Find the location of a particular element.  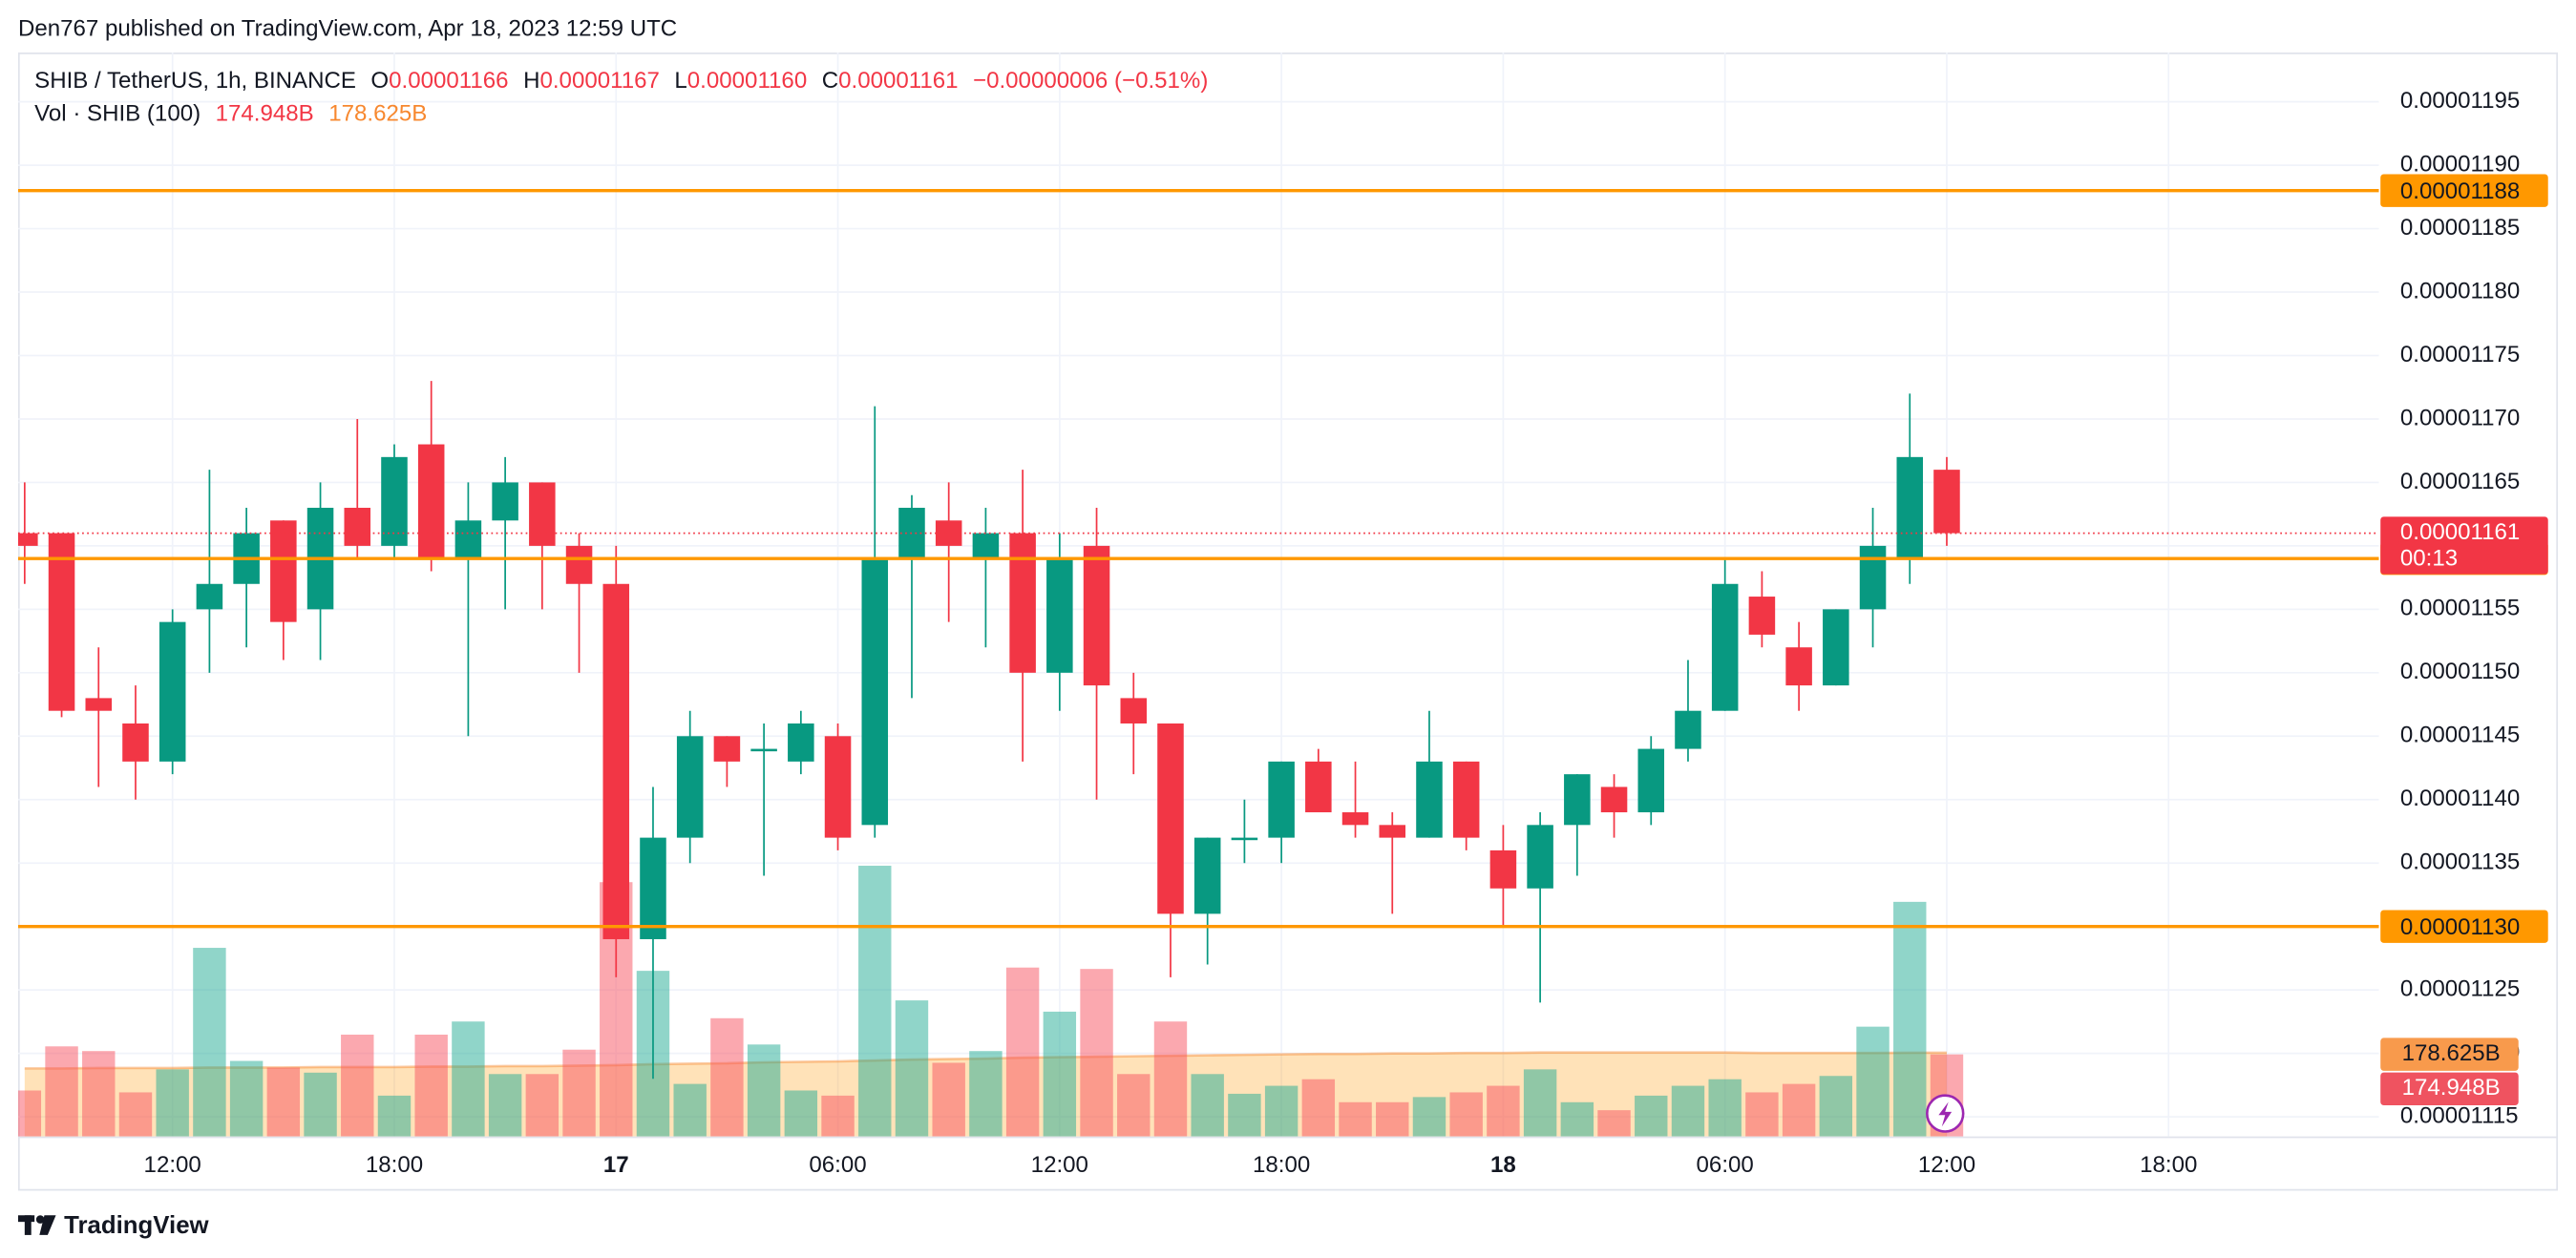

change-value: −0.00000006 (−0.51%) is located at coordinates (1090, 81).